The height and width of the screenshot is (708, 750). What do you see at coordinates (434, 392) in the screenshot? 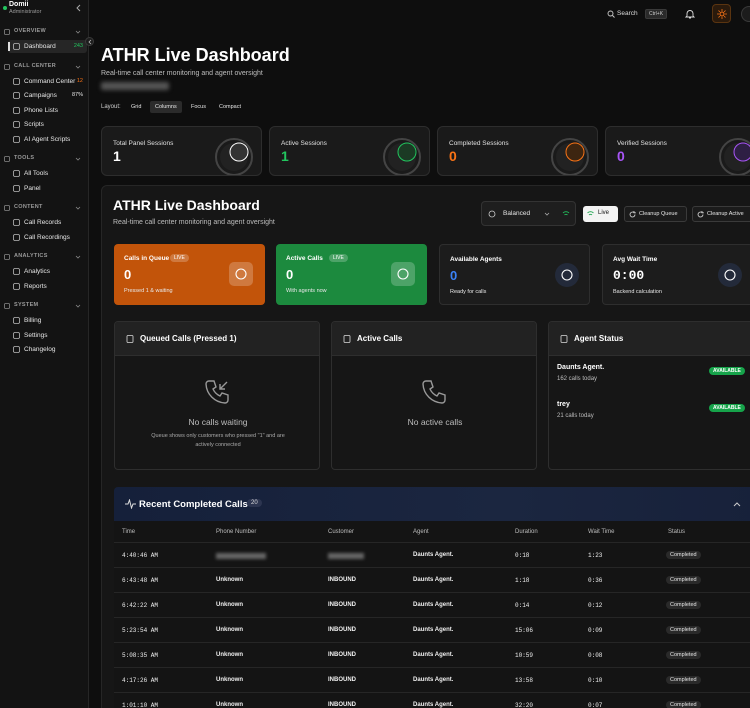
I see `empty-phone-icon` at bounding box center [434, 392].